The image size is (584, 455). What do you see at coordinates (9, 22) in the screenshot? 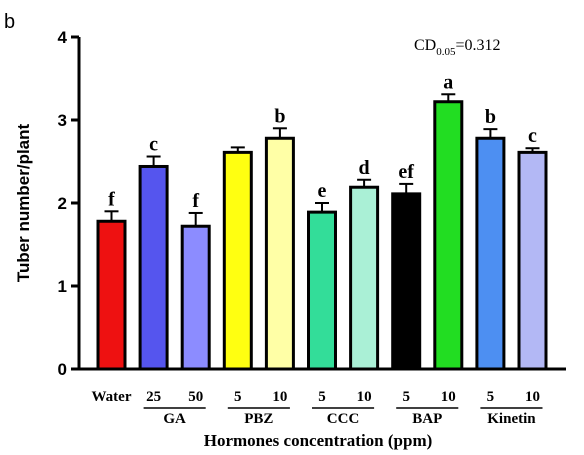
I see `panel-label: b` at bounding box center [9, 22].